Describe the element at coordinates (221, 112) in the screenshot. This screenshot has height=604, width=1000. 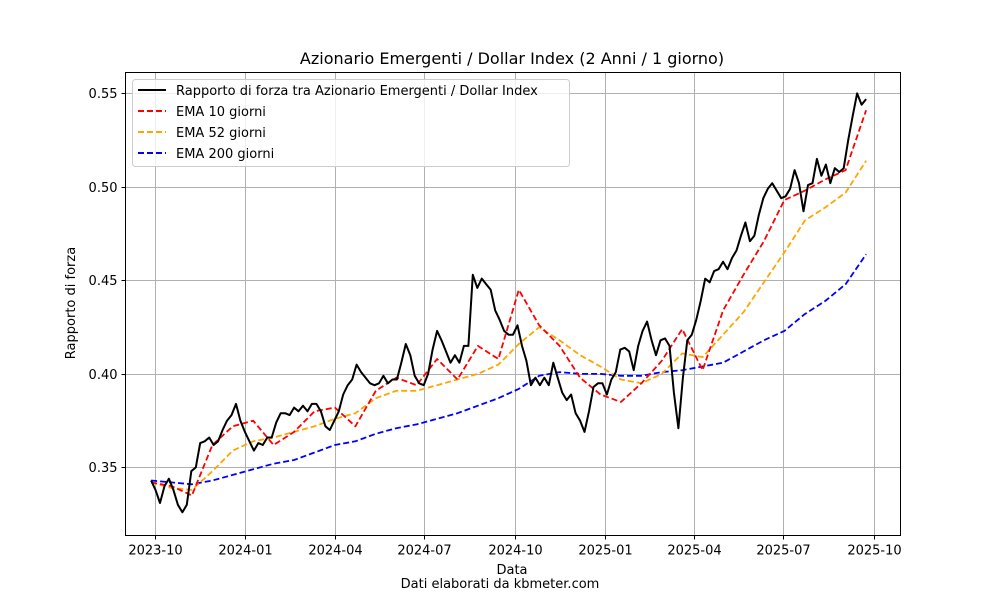
I see `legend-label: EMA 10 giorni` at that location.